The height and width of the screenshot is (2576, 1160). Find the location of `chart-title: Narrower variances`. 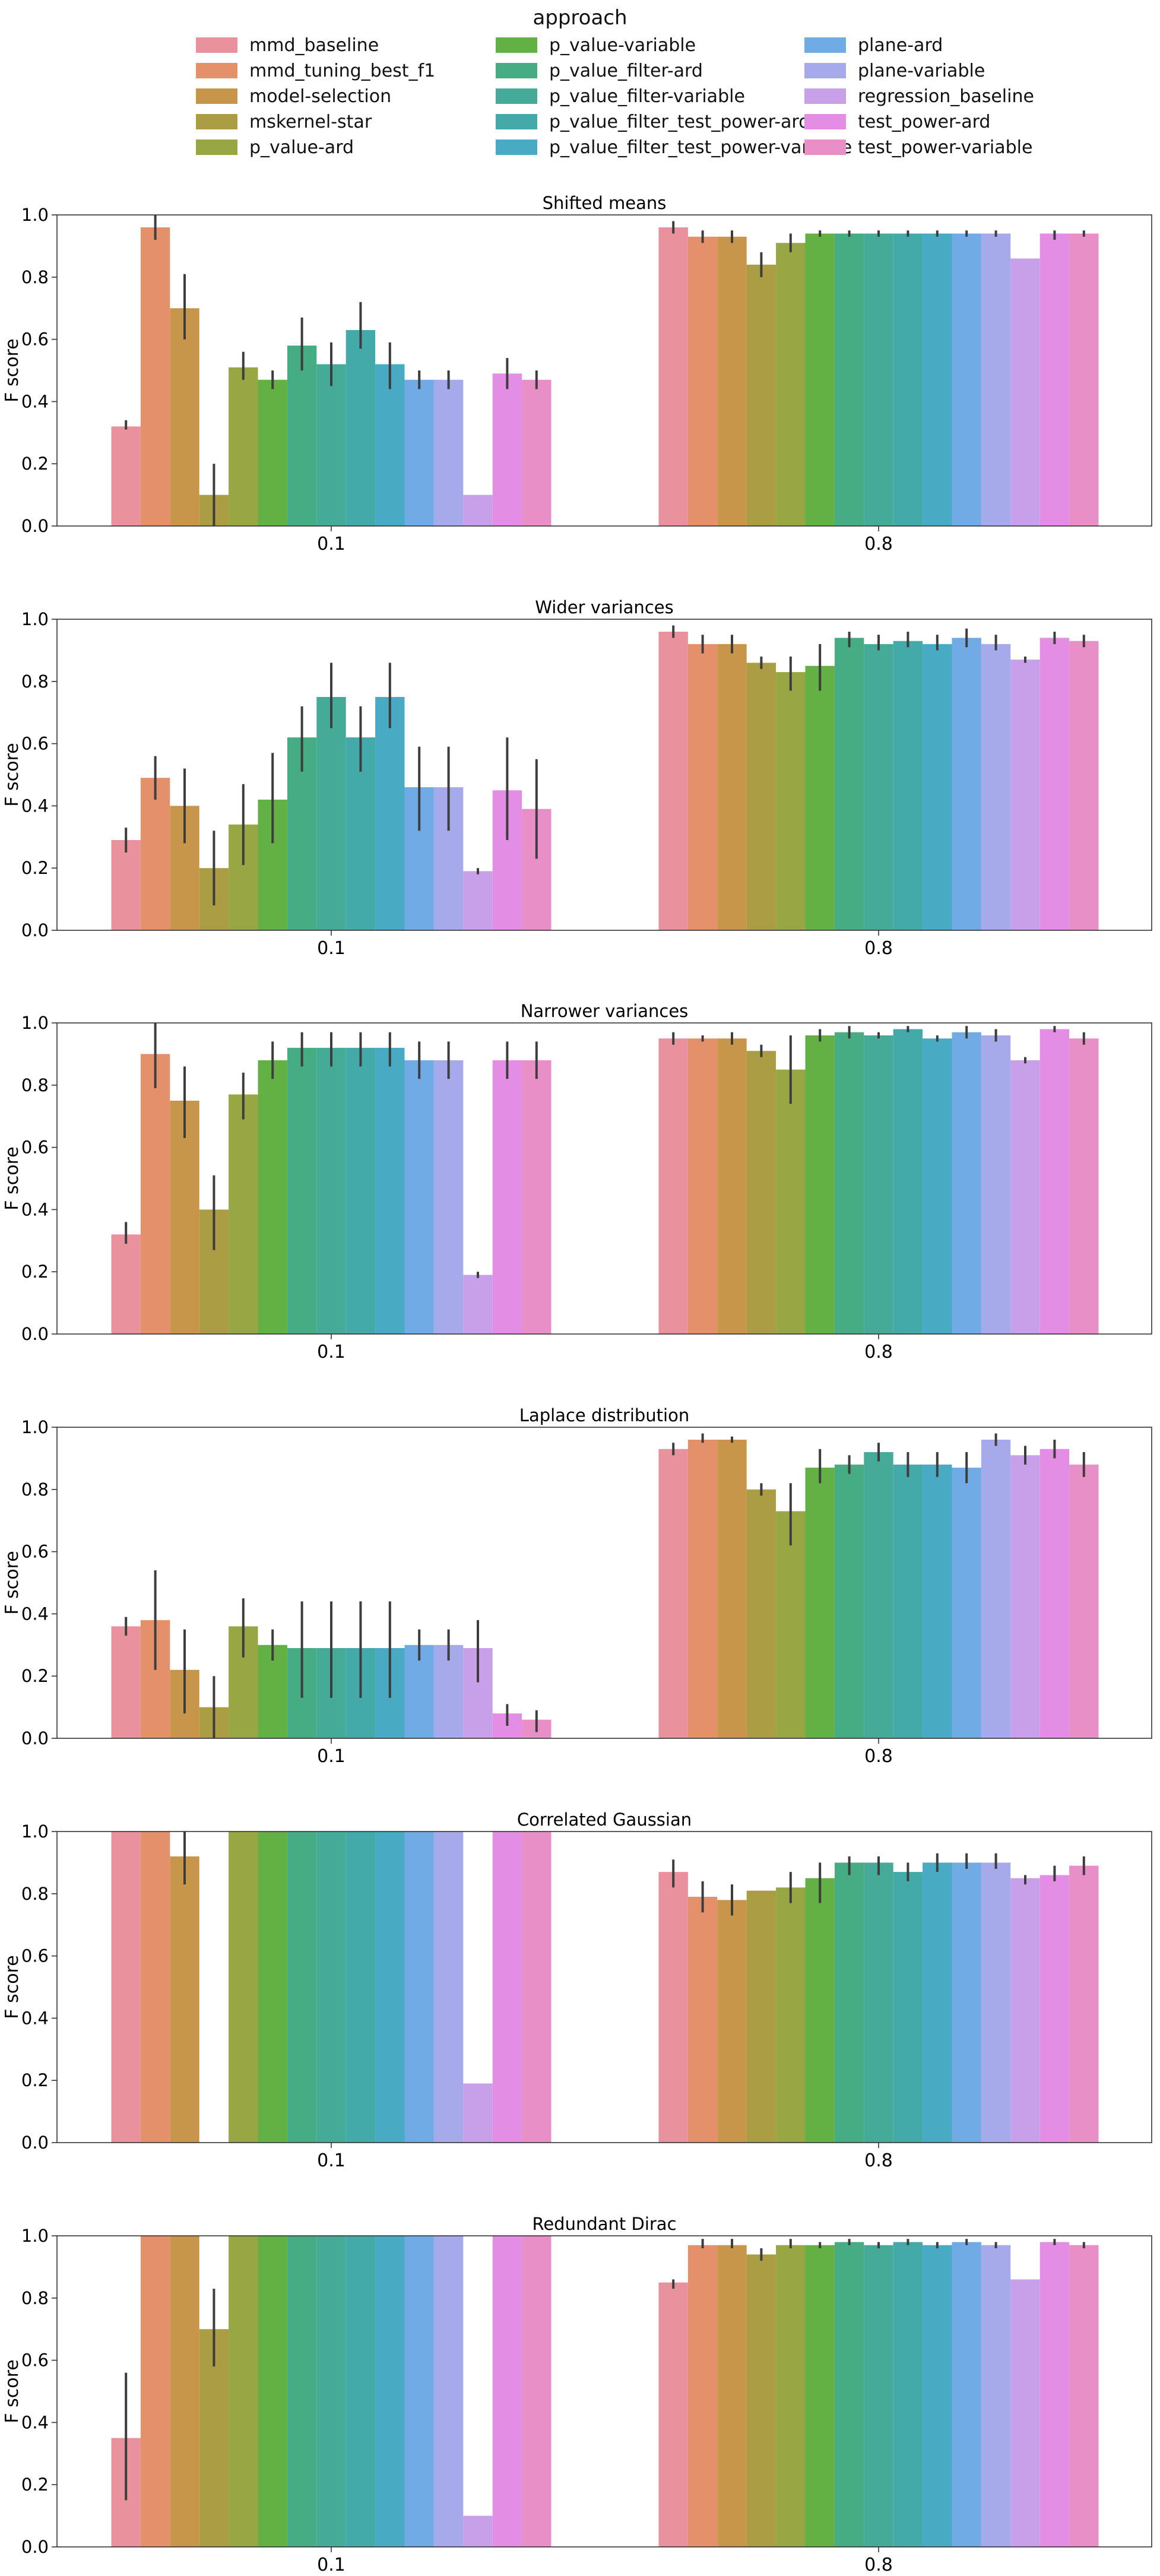

chart-title: Narrower variances is located at coordinates (605, 1011).